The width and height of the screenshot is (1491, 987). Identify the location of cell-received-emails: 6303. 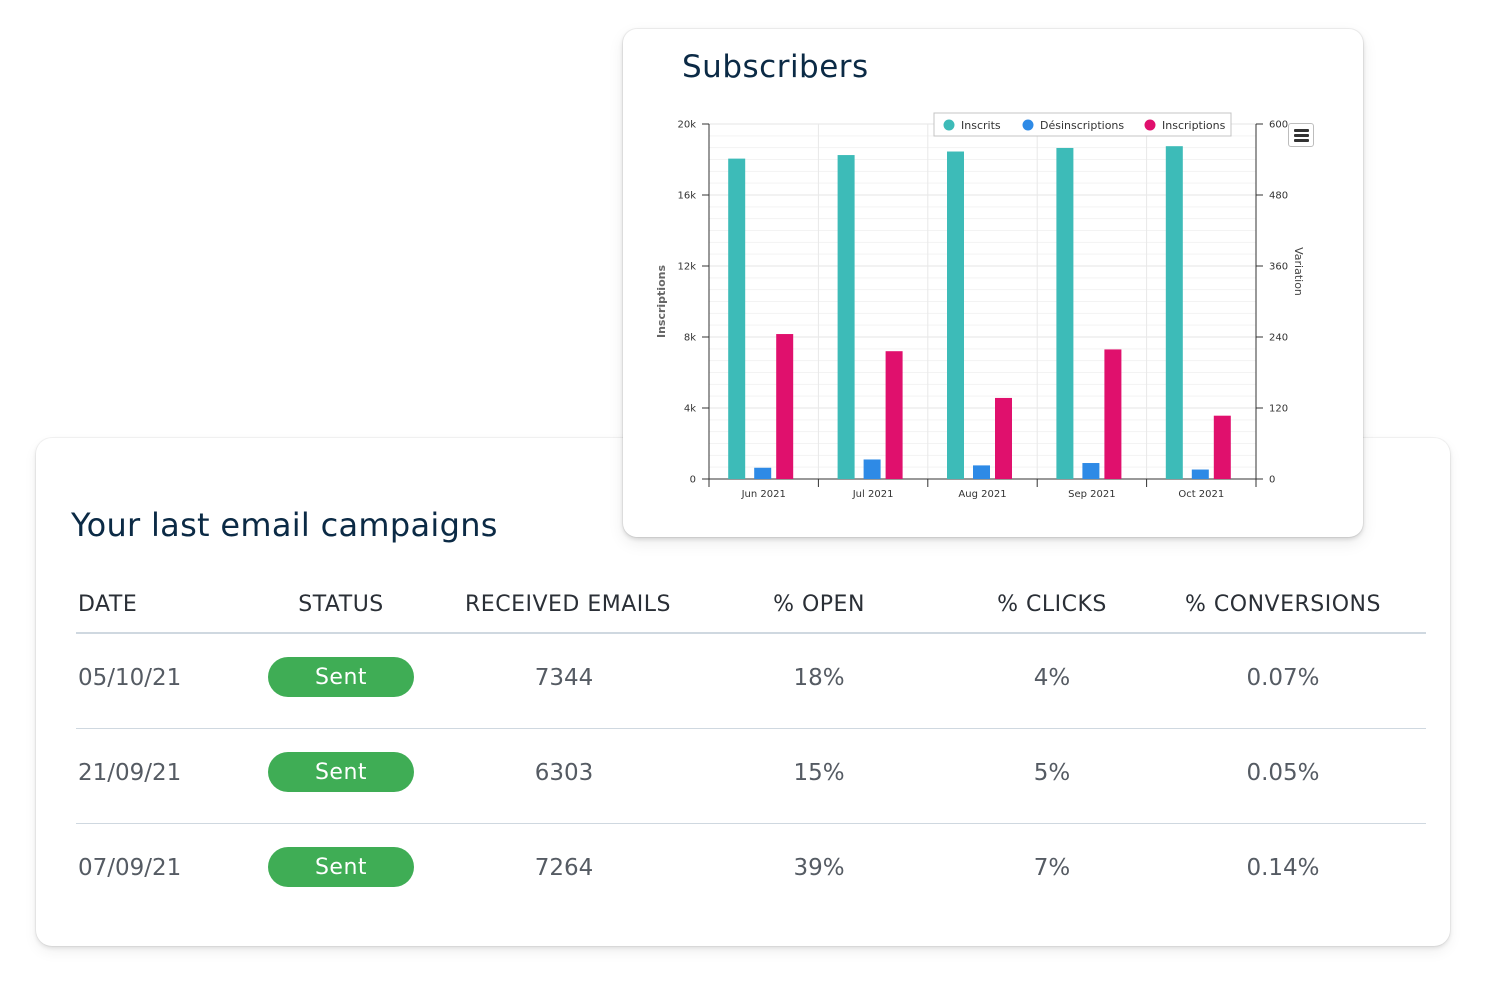
(564, 773).